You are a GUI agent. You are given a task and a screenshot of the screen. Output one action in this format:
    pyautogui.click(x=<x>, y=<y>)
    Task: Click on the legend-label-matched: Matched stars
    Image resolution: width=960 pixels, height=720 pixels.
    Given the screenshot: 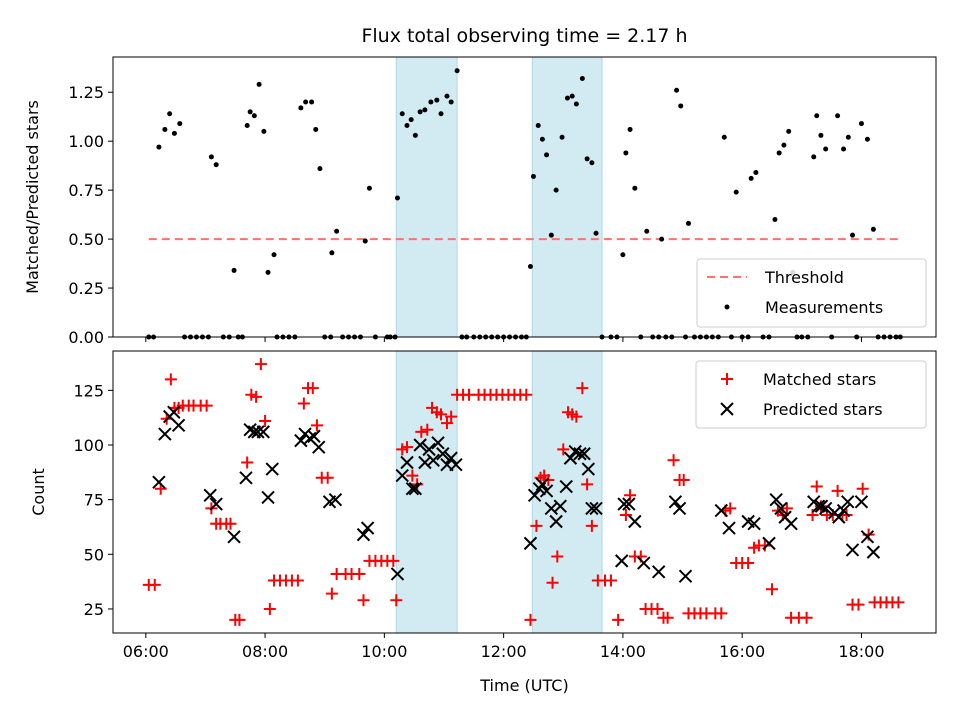 What is the action you would take?
    pyautogui.click(x=819, y=379)
    